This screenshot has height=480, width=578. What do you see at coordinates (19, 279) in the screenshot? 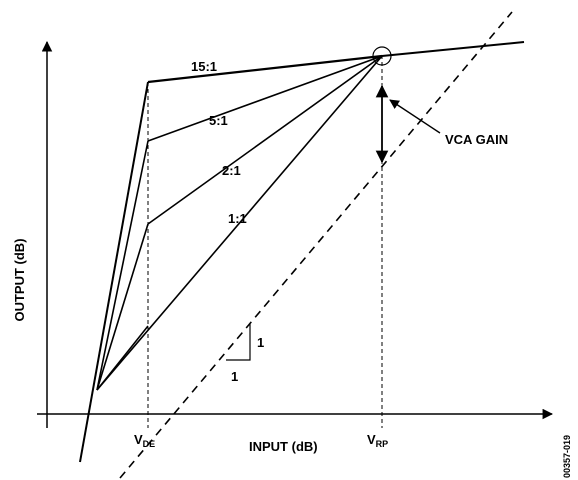
I see `y-axis-label: OUTPUT (dB)` at bounding box center [19, 279].